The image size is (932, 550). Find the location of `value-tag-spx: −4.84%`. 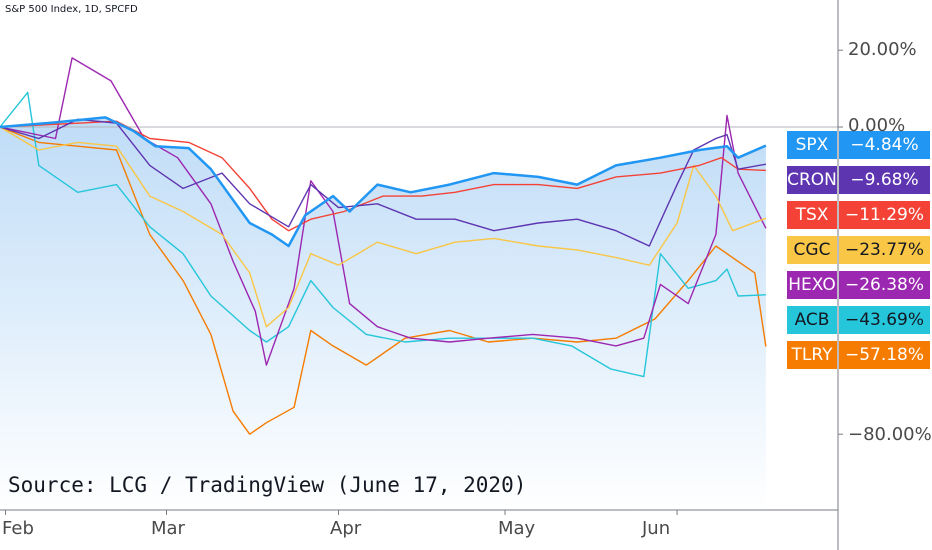

value-tag-spx: −4.84% is located at coordinates (884, 145).